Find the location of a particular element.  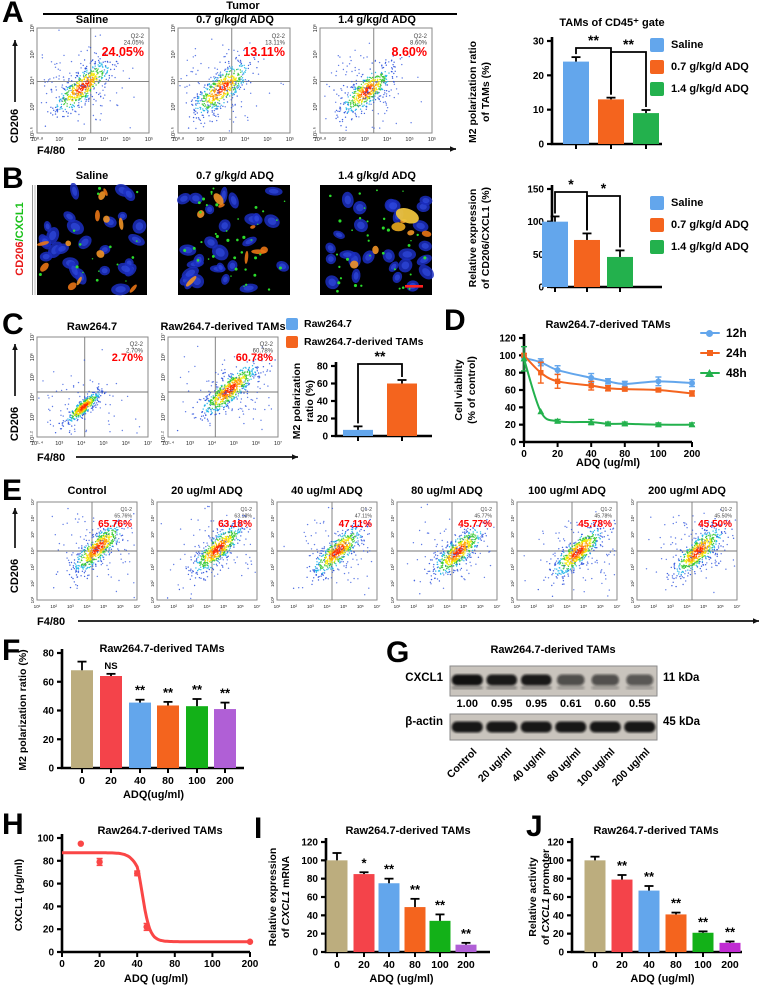

y-tick-label: 30 is located at coordinates (539, 42).